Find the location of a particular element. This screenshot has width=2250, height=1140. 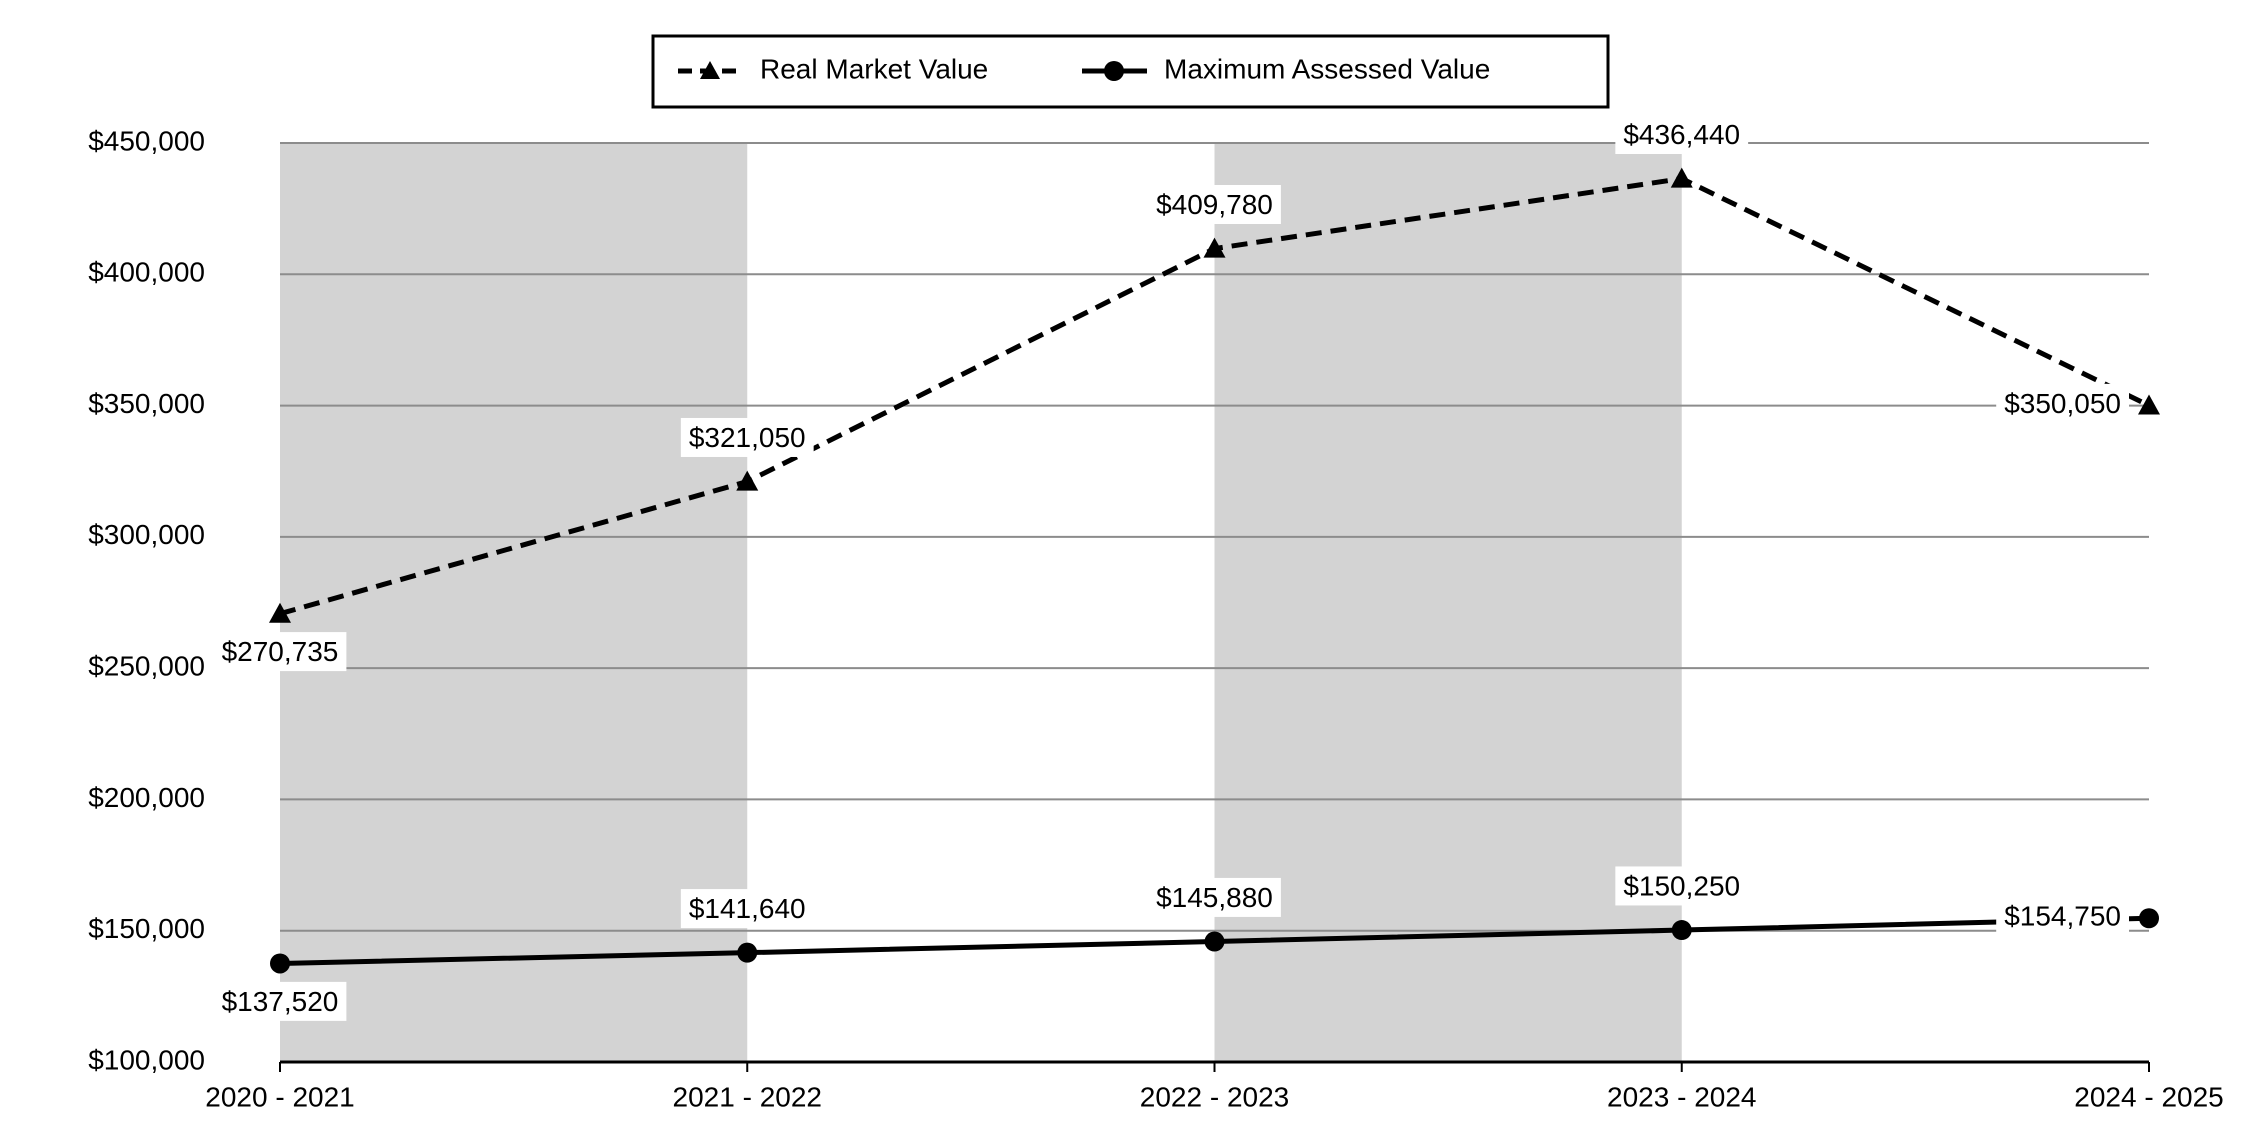

x-tick-label: 2024 - 2025 is located at coordinates (2148, 1096).